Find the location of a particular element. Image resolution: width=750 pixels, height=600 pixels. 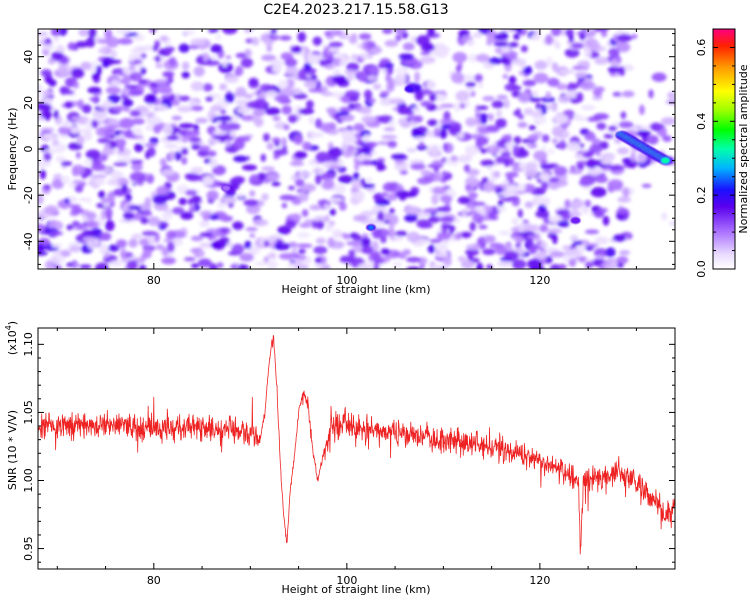

line-xtick-label: 80 is located at coordinates (154, 580).